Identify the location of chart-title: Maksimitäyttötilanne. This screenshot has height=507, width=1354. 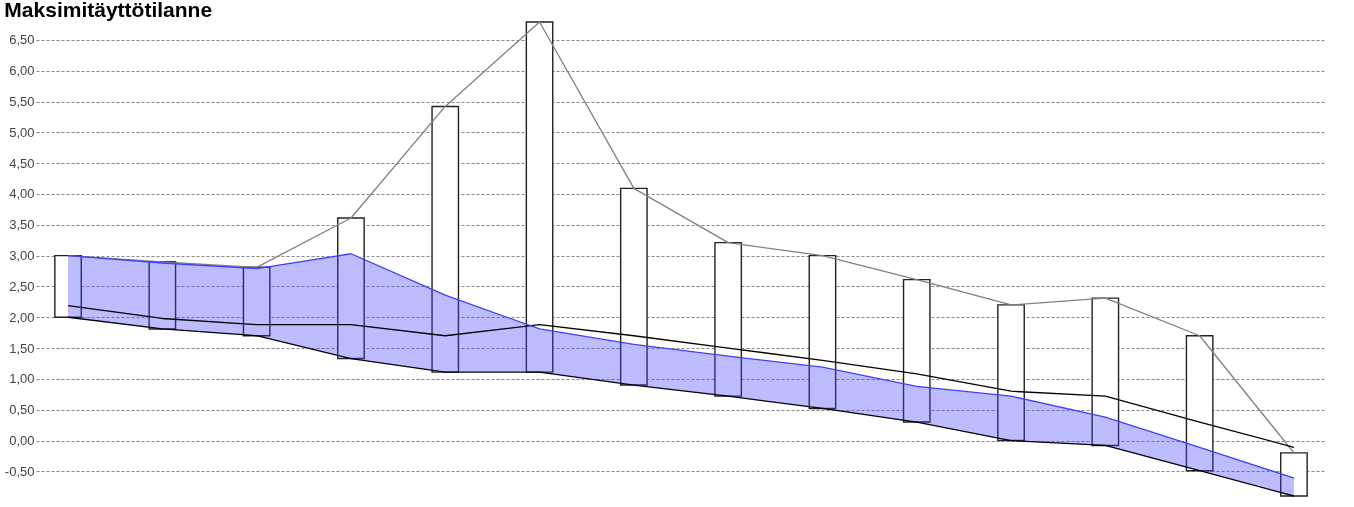
(108, 11).